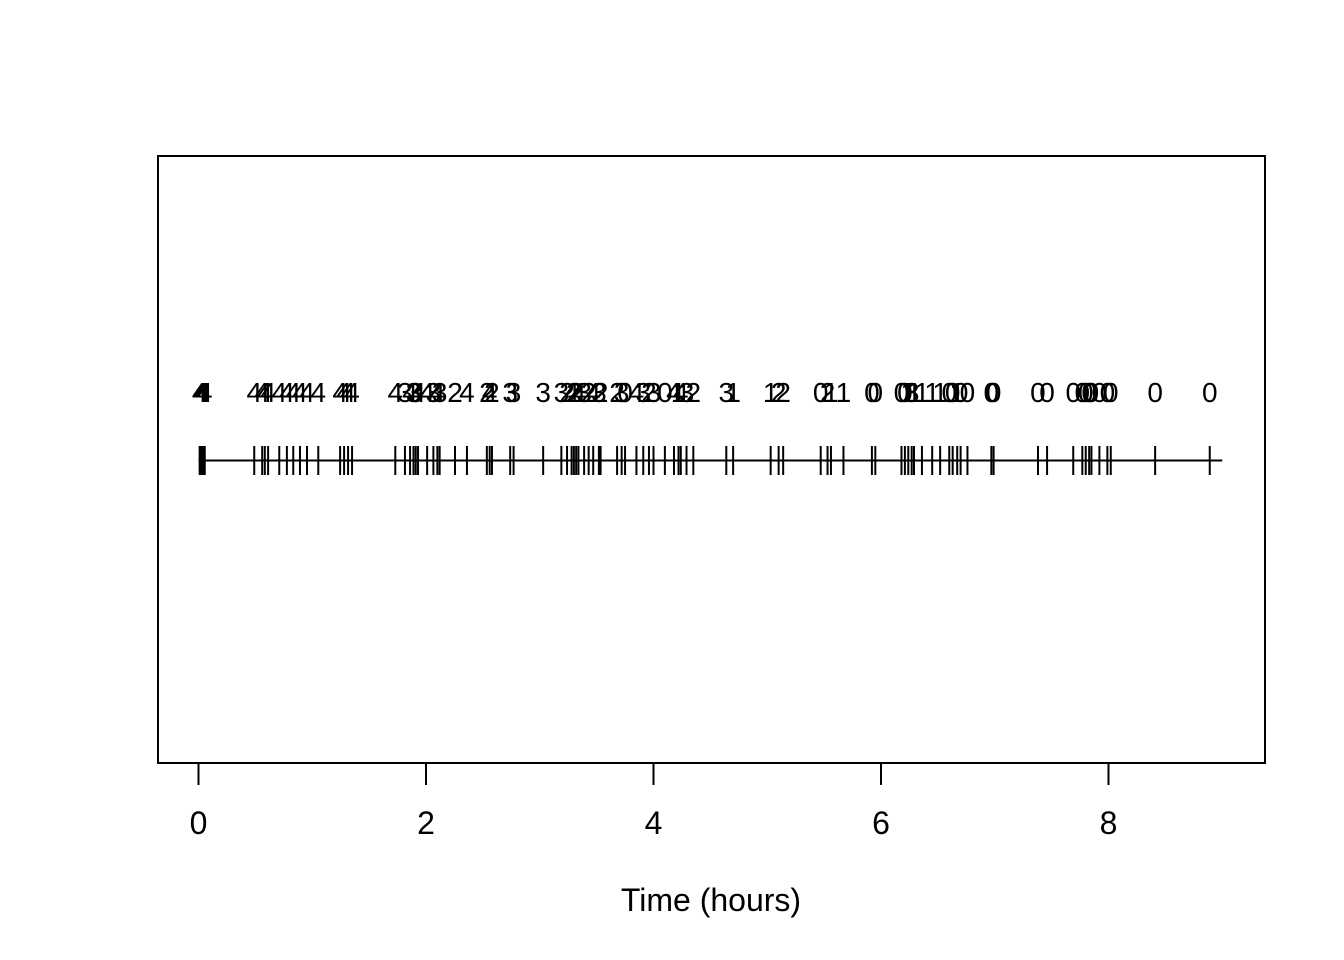 Image resolution: width=1344 pixels, height=960 pixels. What do you see at coordinates (654, 823) in the screenshot?
I see `x-axis-tick-label: 4` at bounding box center [654, 823].